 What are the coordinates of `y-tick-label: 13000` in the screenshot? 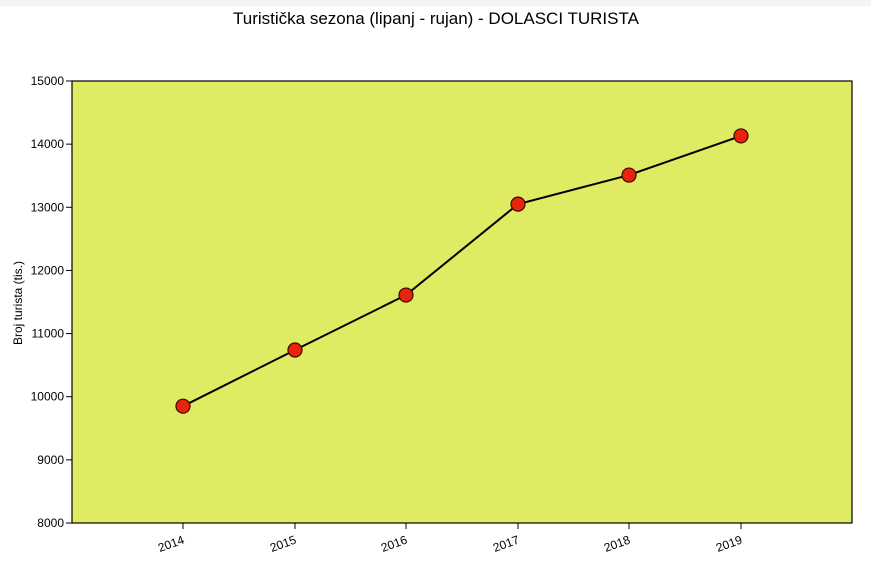 It's located at (48, 207).